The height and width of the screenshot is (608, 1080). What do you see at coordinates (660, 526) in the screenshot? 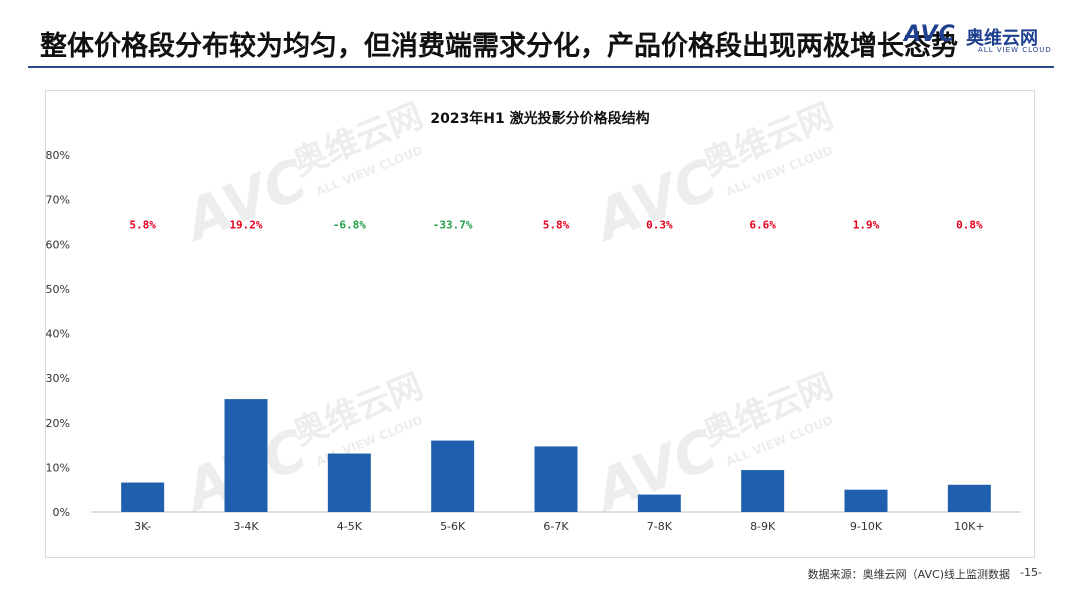
I see `x-tick-label: 7-8K` at bounding box center [660, 526].